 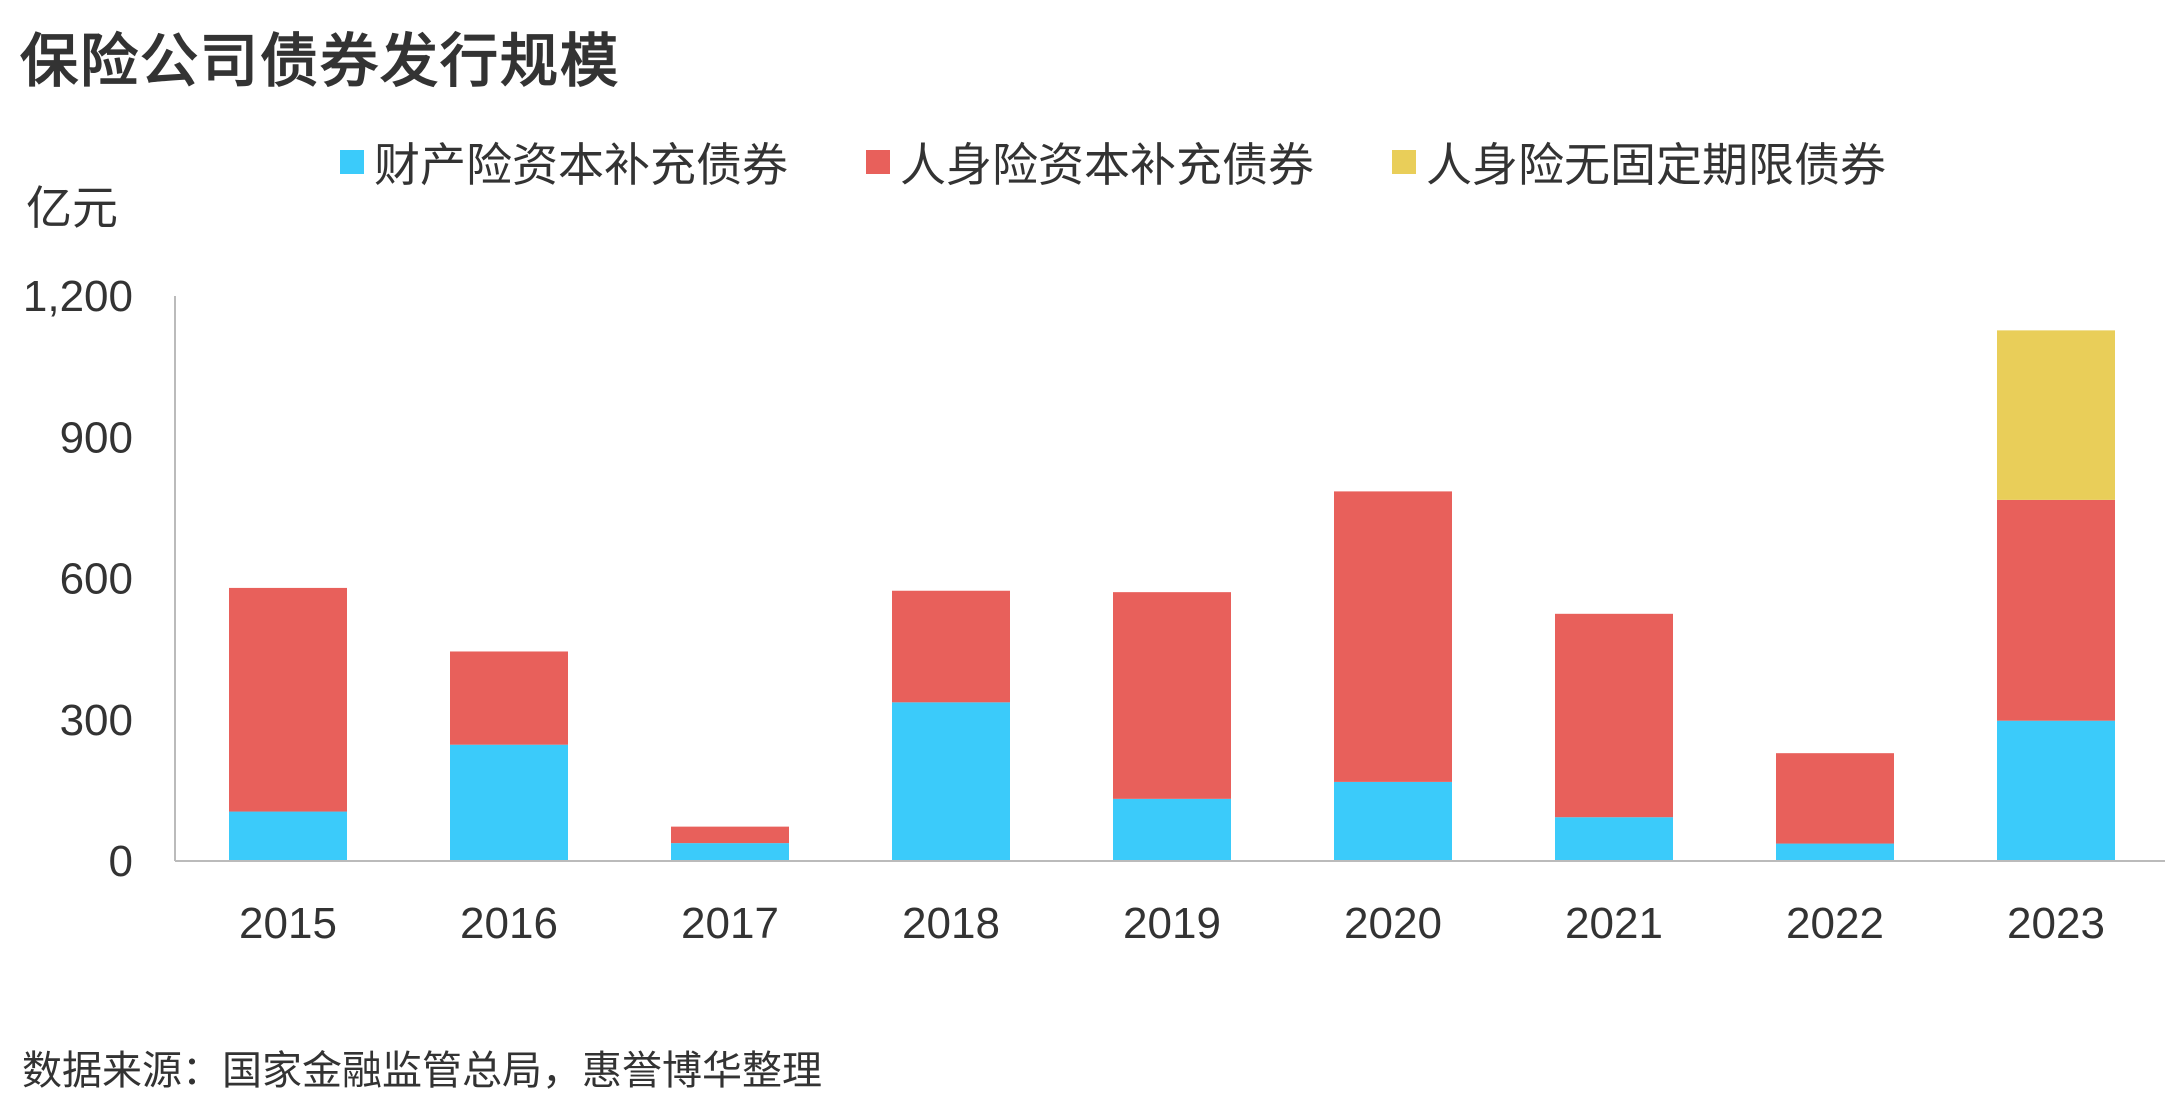 I want to click on x-tick-label: 2017, so click(x=730, y=923).